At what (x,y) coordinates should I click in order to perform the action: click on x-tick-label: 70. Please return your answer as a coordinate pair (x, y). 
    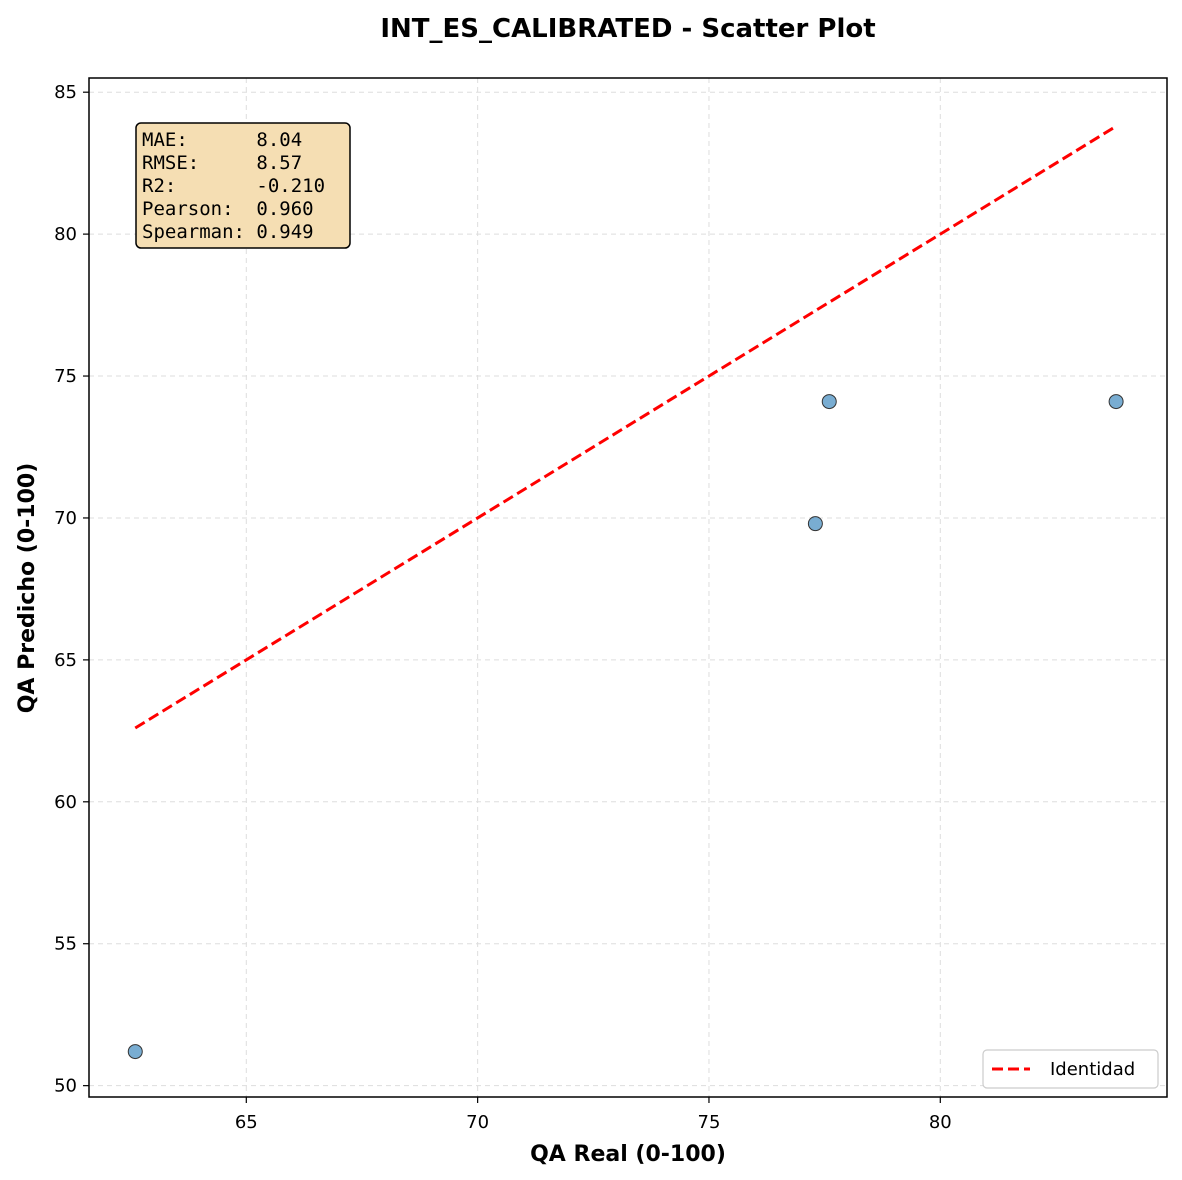
    Looking at the image, I should click on (477, 1122).